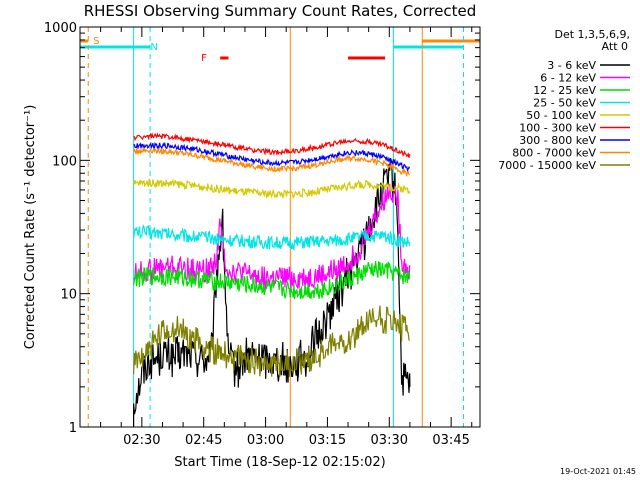  Describe the element at coordinates (615, 46) in the screenshot. I see `legend-header-line-2: Att 0` at that location.